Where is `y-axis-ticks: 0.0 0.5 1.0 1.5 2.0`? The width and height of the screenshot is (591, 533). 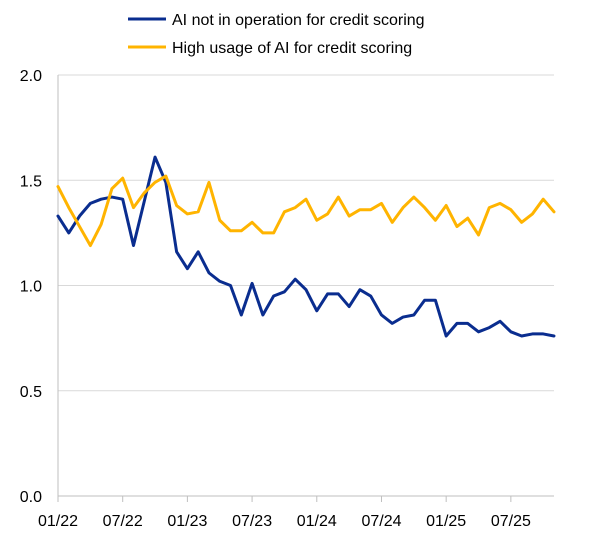
y-axis-ticks: 0.0 0.5 1.0 1.5 2.0 is located at coordinates (31, 287).